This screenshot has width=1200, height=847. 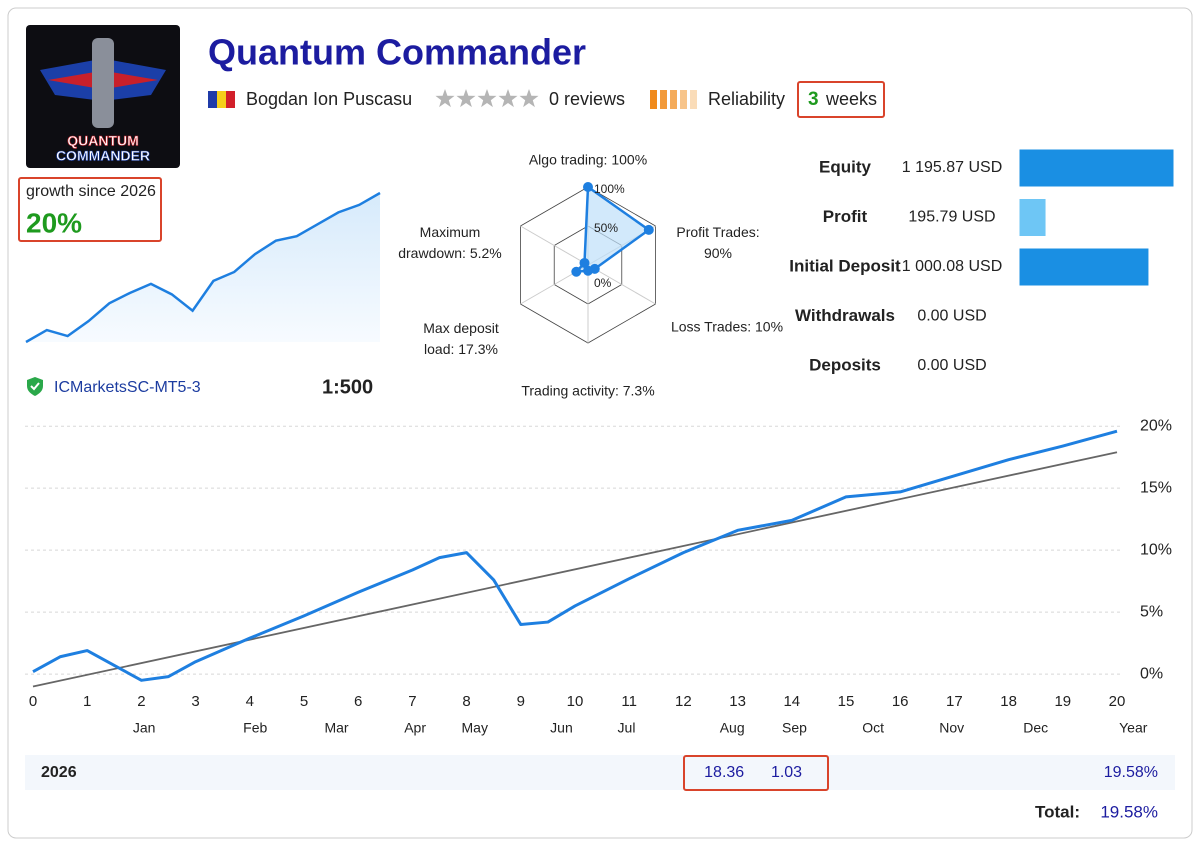 I want to click on month-label: Feb, so click(x=255, y=728).